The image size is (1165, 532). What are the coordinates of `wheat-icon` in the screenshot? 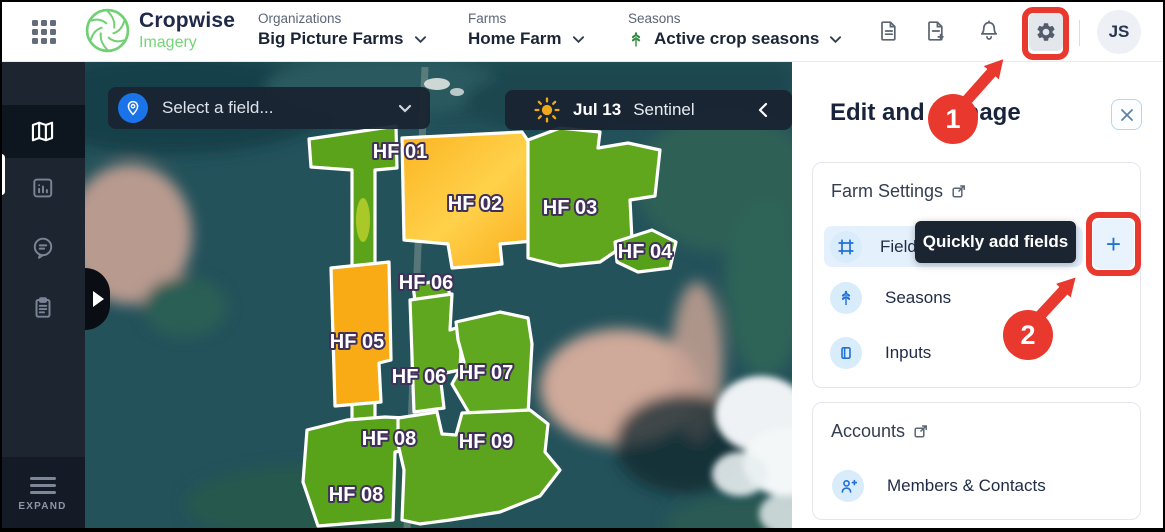 It's located at (636, 38).